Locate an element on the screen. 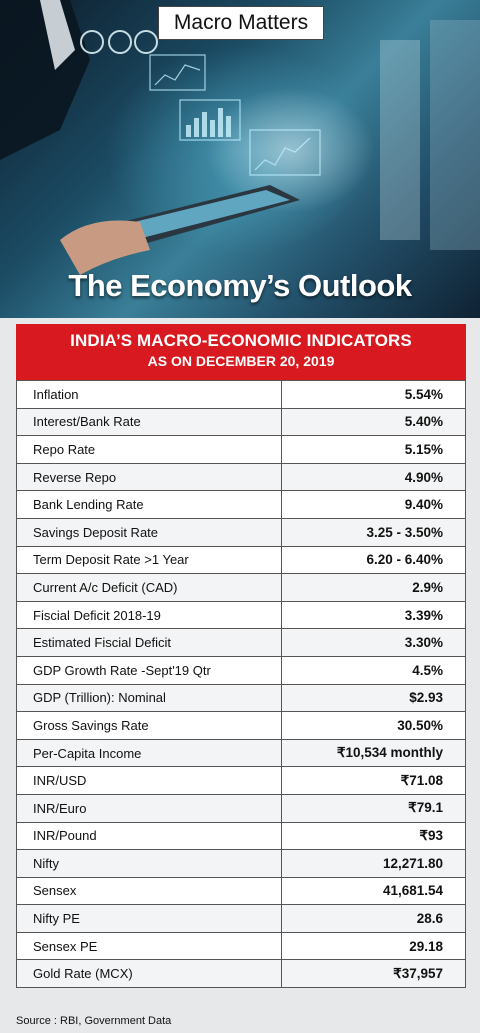 This screenshot has height=1033, width=480. indicator-value: ₹71.08 is located at coordinates (373, 780).